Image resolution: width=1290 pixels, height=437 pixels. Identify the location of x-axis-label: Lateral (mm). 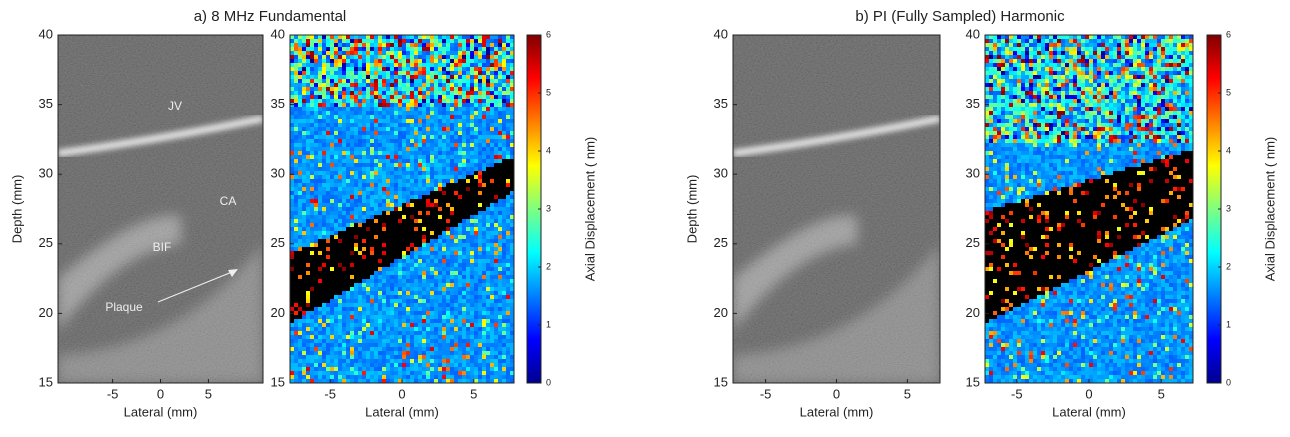
(402, 411).